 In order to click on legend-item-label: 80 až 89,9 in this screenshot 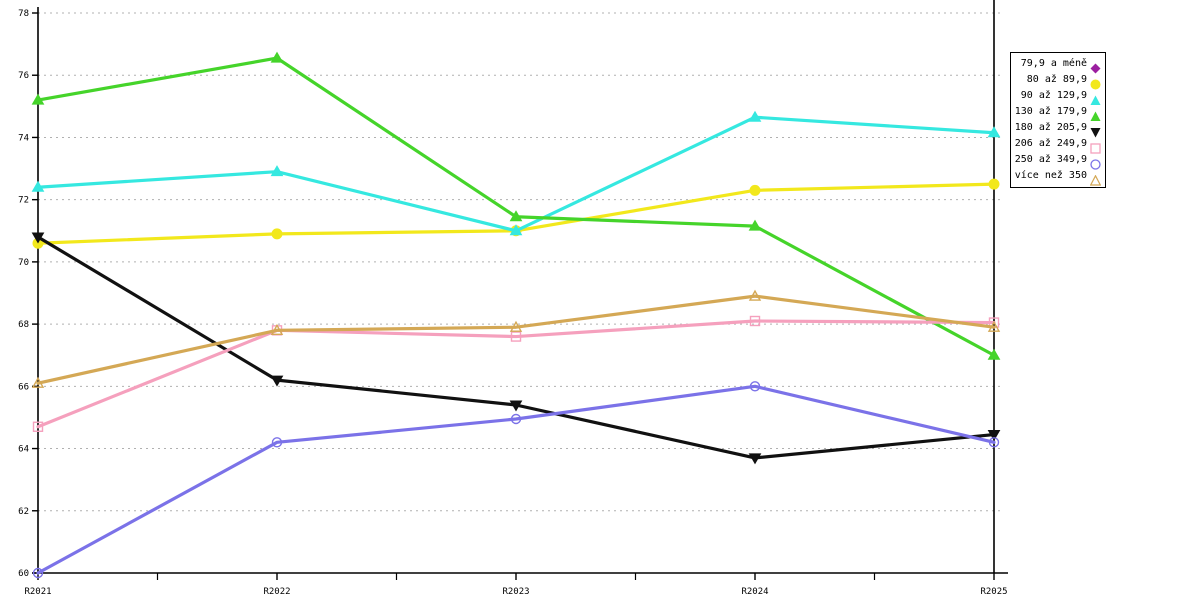, I will do `click(1056, 79)`.